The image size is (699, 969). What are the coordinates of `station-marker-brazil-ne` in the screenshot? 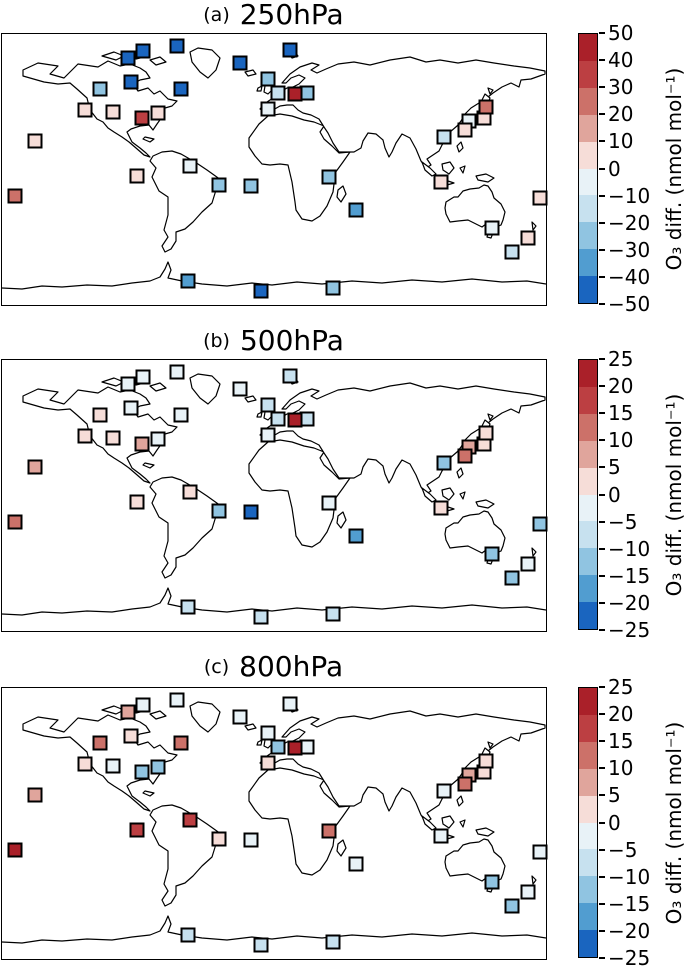 It's located at (219, 839).